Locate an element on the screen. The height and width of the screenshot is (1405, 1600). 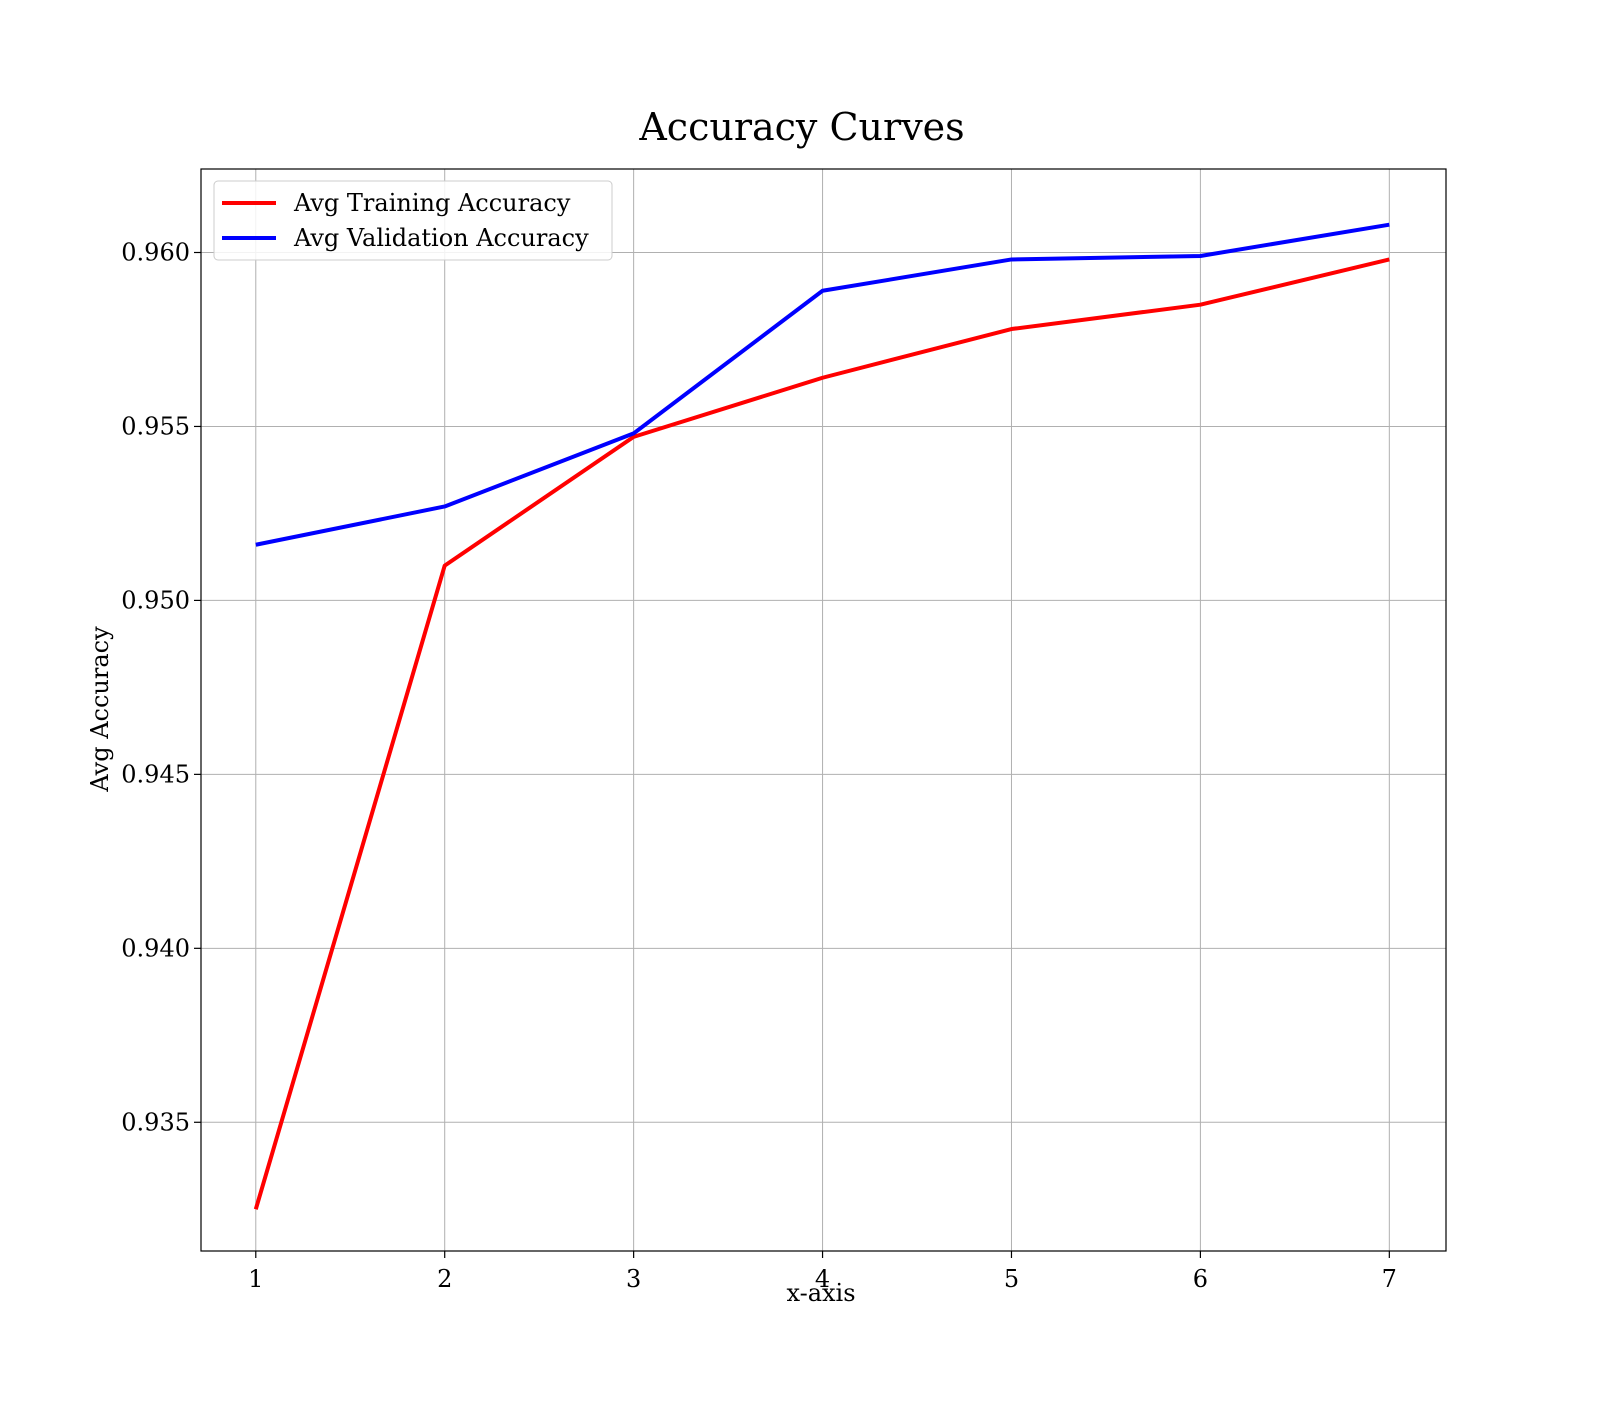
legend-label-2: Avg Validation Accuracy is located at coordinates (441, 238).